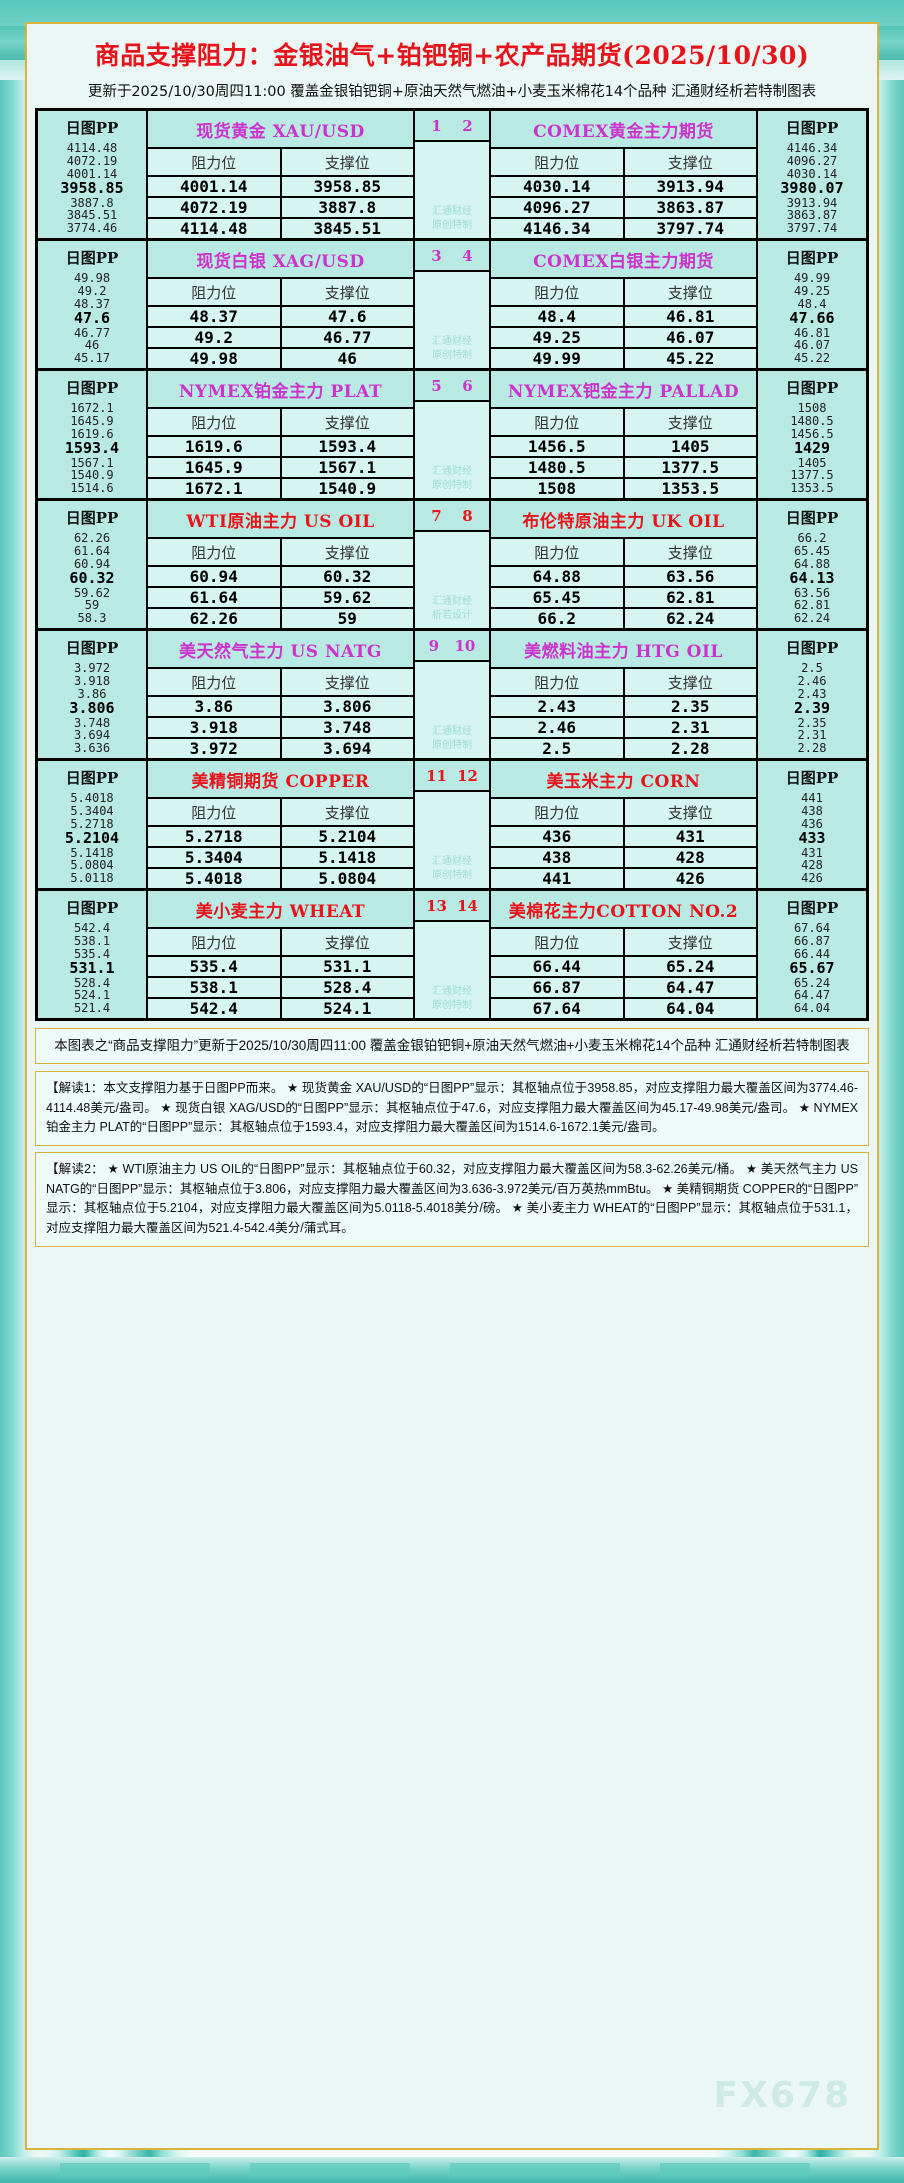  Describe the element at coordinates (690, 748) in the screenshot. I see `support-value: 2.28` at that location.